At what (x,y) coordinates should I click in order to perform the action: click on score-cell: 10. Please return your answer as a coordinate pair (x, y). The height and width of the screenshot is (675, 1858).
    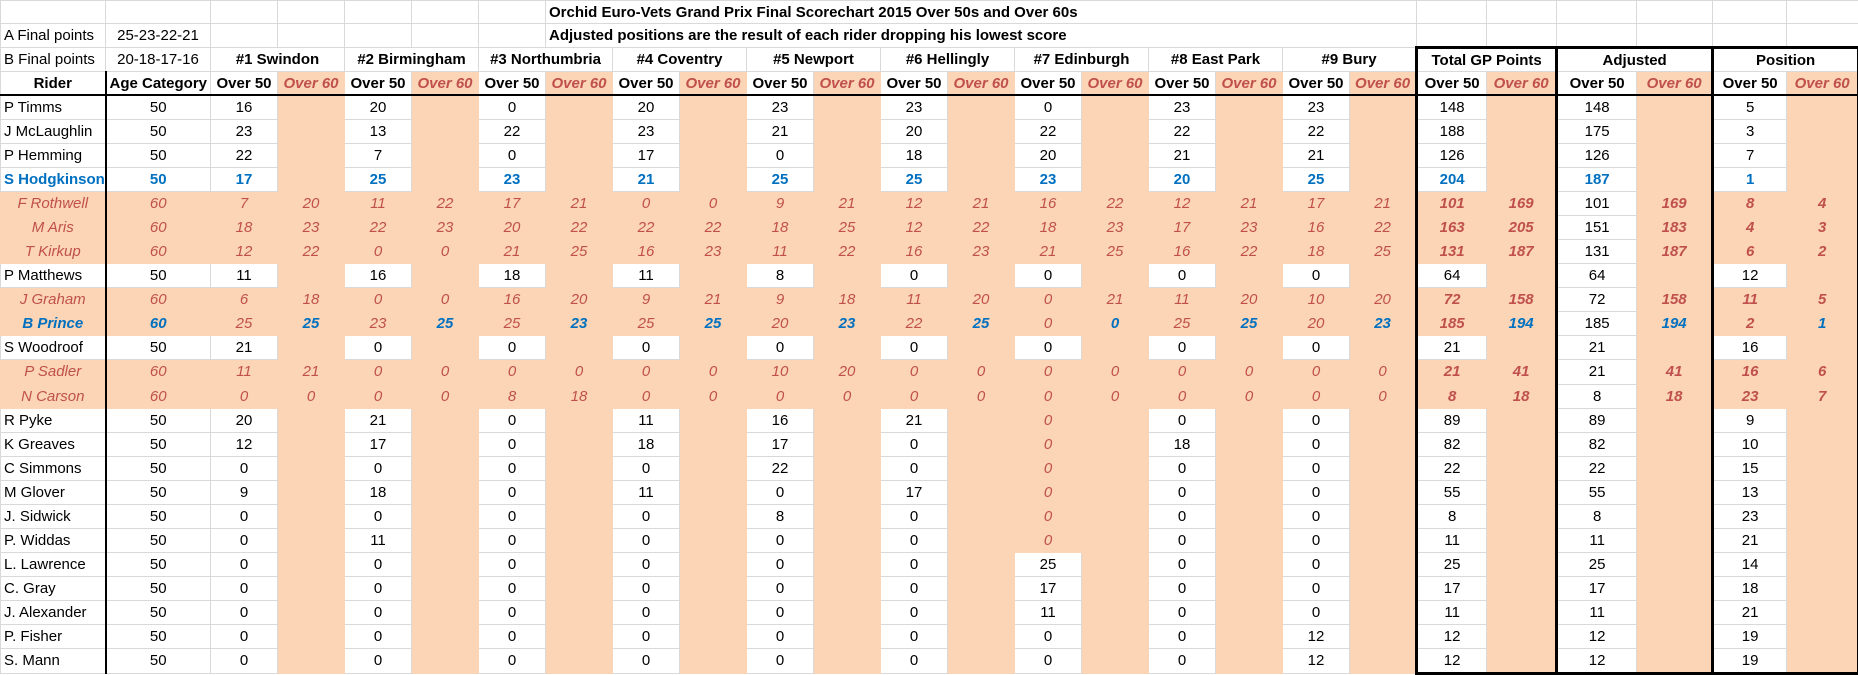
    Looking at the image, I should click on (1316, 300).